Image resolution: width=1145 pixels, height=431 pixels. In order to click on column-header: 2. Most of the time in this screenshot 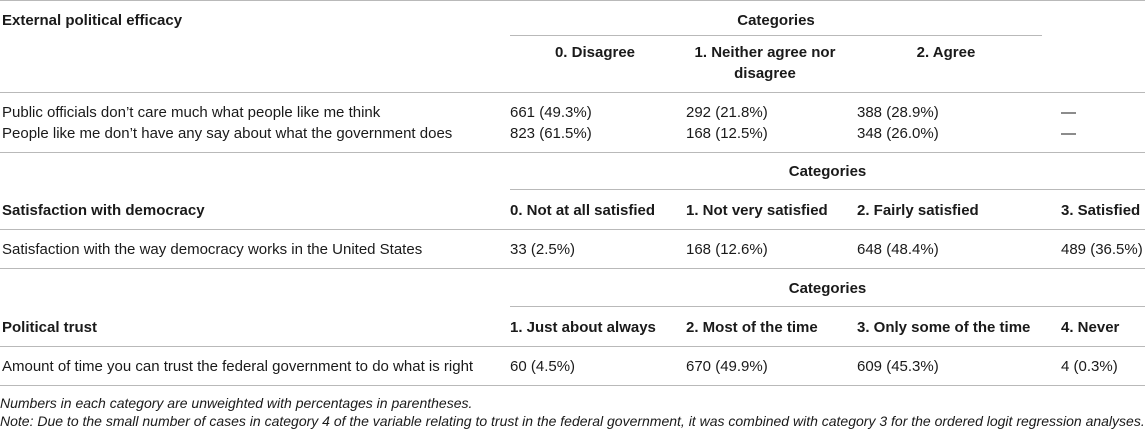, I will do `click(752, 327)`.